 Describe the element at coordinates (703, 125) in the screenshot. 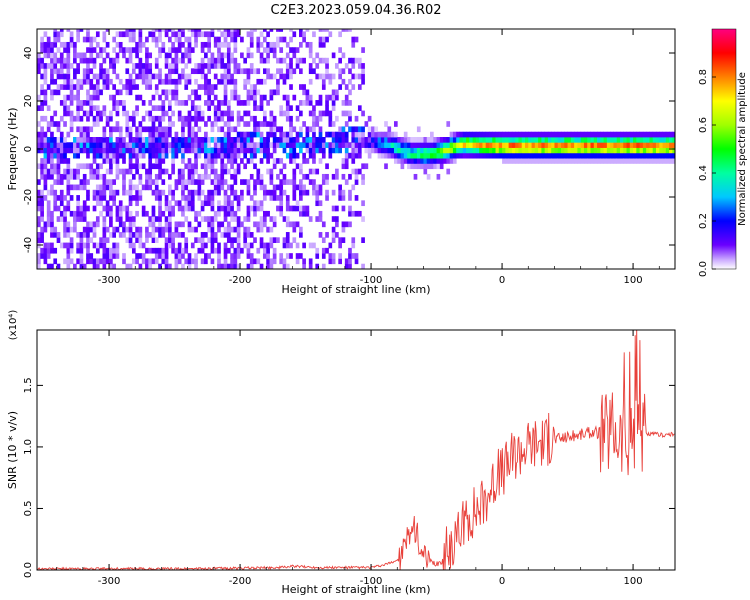

I see `colorbar-tick-label: 0.6` at that location.